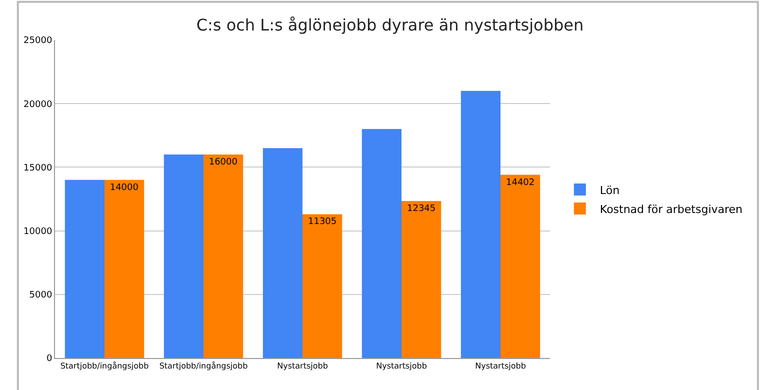 This screenshot has height=390, width=780. Describe the element at coordinates (124, 187) in the screenshot. I see `data-label: 14000` at that location.